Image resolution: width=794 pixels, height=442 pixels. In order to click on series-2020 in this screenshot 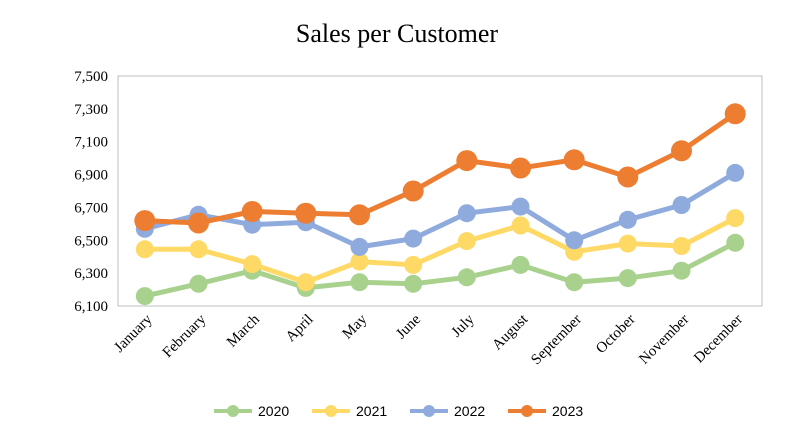, I will do `click(440, 269)`.